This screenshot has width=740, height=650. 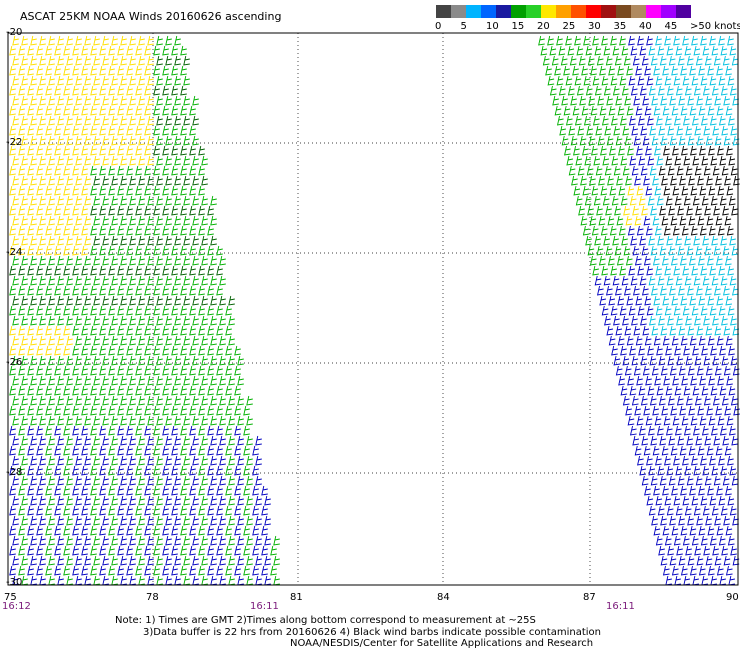 What do you see at coordinates (732, 597) in the screenshot?
I see `lon-label: 90` at bounding box center [732, 597].